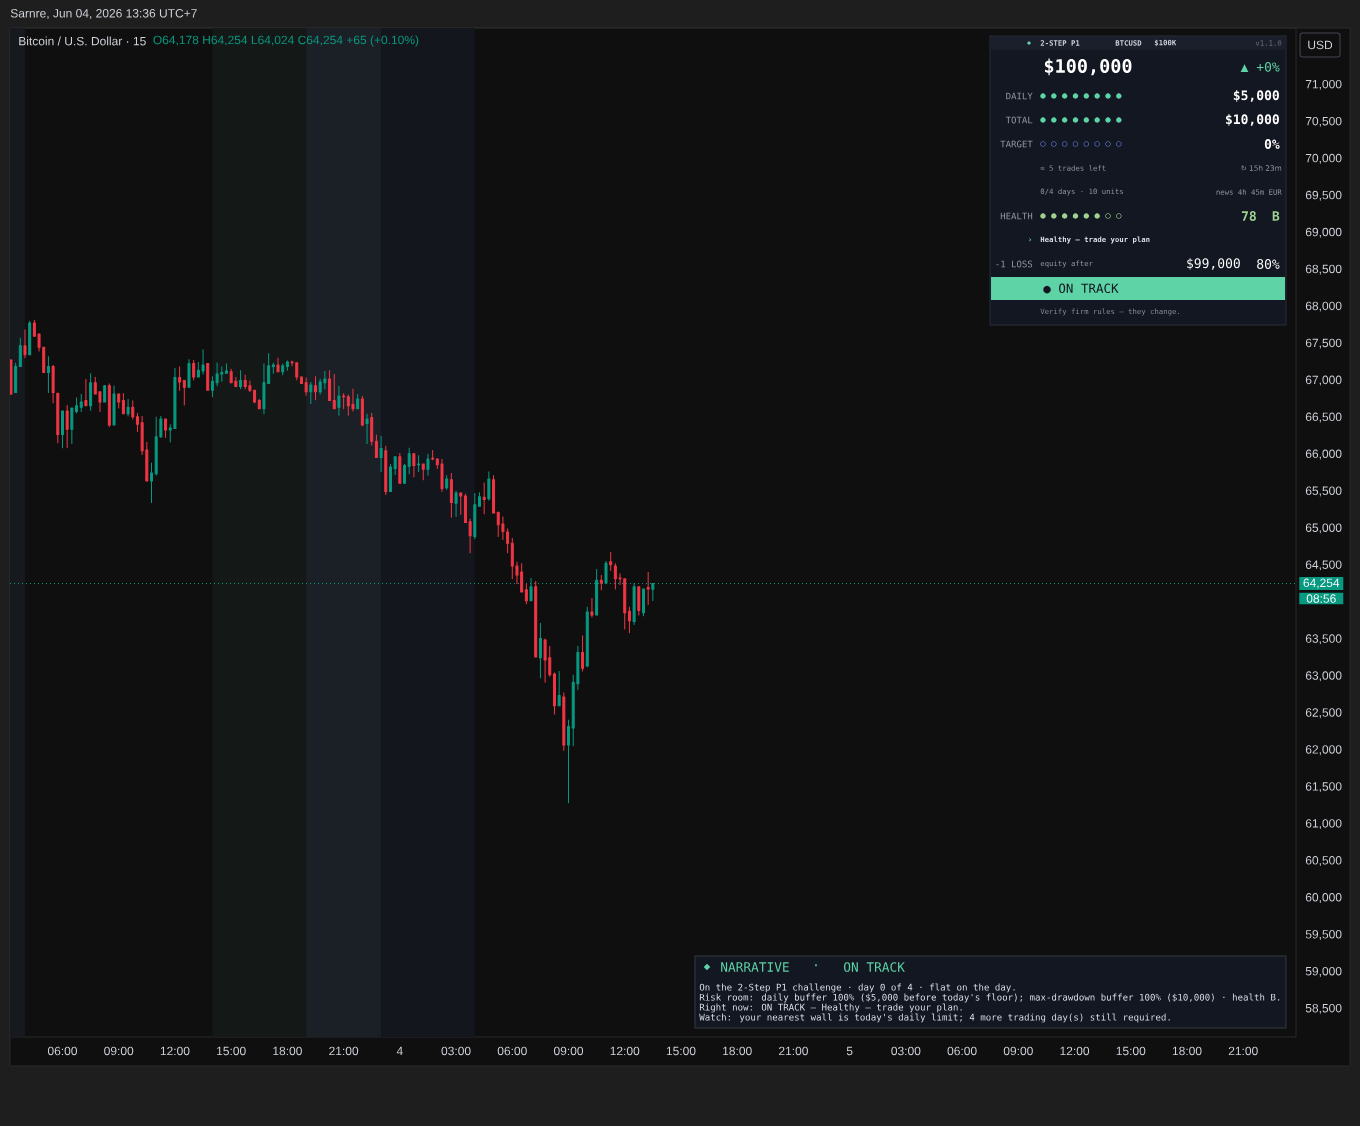 This screenshot has height=1126, width=1360. What do you see at coordinates (1323, 306) in the screenshot?
I see `y-tick-label: 68,000` at bounding box center [1323, 306].